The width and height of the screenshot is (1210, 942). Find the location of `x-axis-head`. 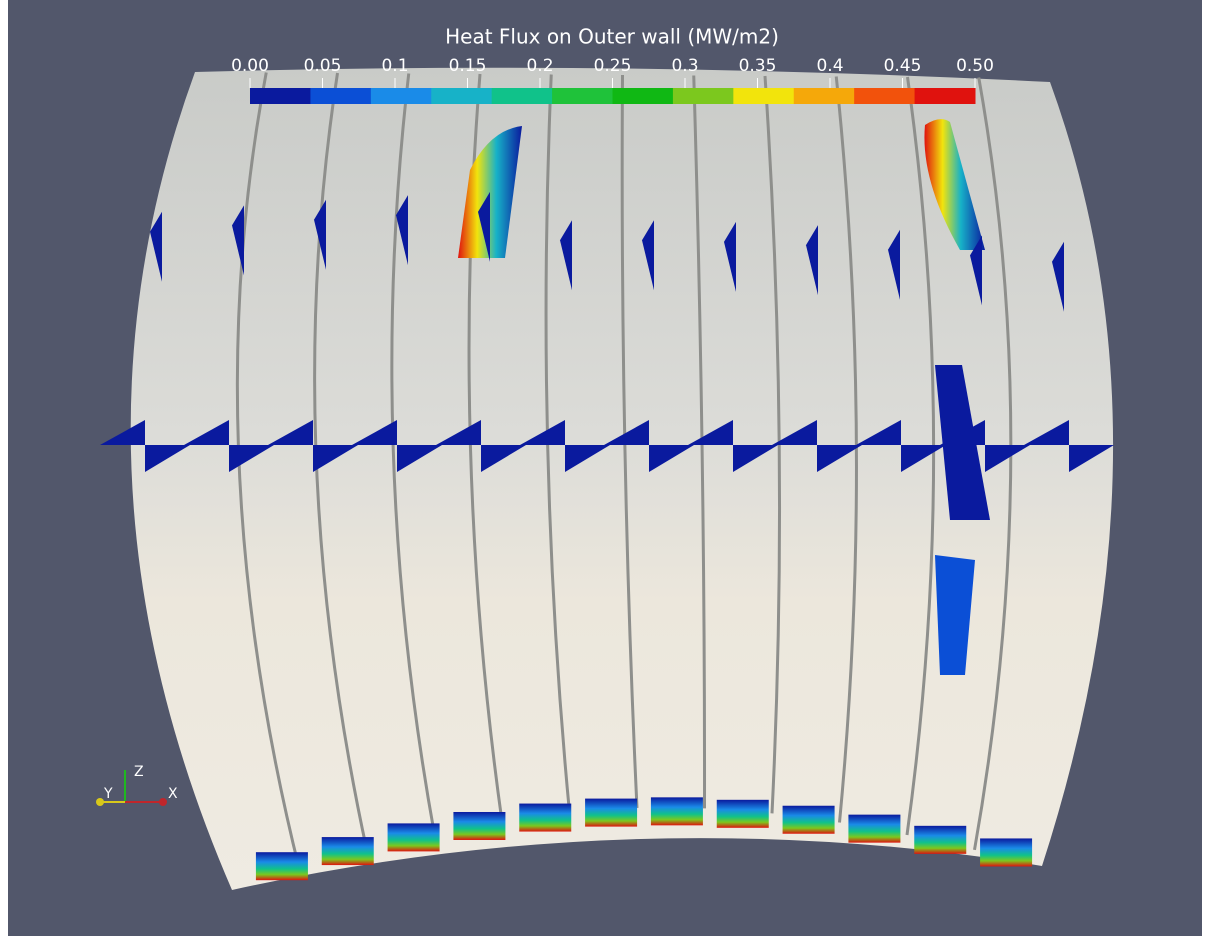

x-axis-head is located at coordinates (163, 802).